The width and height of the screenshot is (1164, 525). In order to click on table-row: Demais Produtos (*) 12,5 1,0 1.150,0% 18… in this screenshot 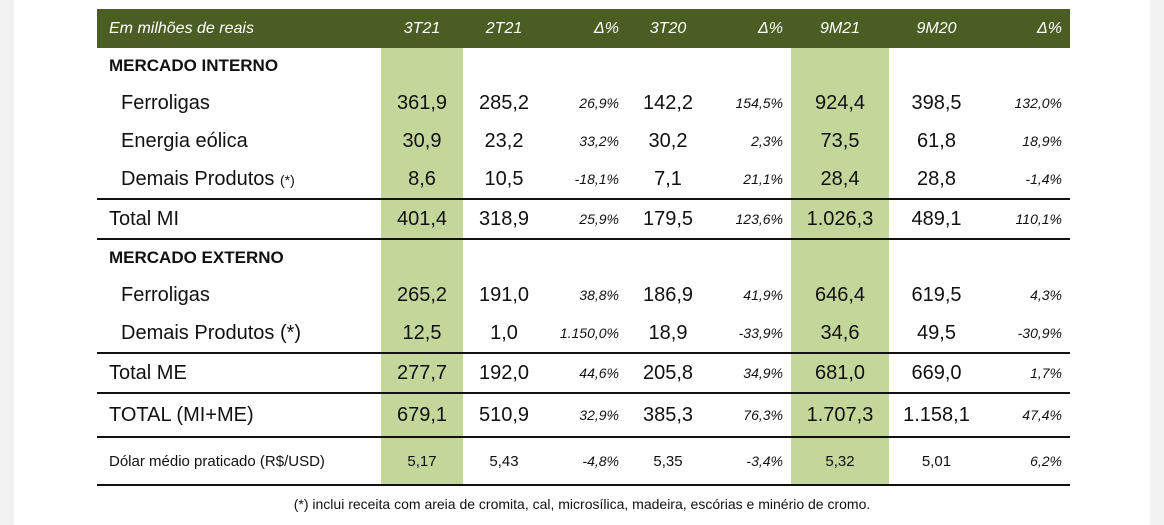, I will do `click(583, 333)`.